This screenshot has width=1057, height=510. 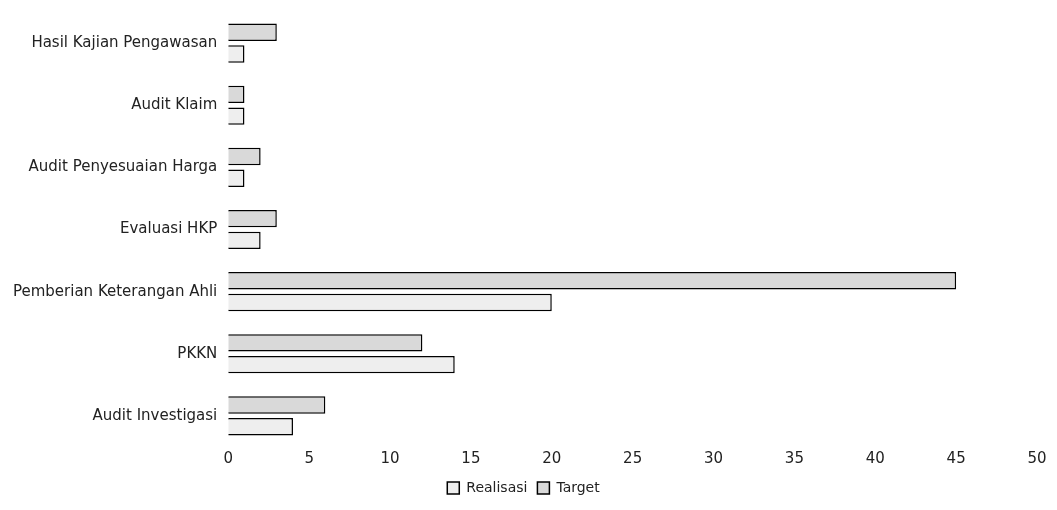 What do you see at coordinates (956, 457) in the screenshot?
I see `x-tick-label: 45` at bounding box center [956, 457].